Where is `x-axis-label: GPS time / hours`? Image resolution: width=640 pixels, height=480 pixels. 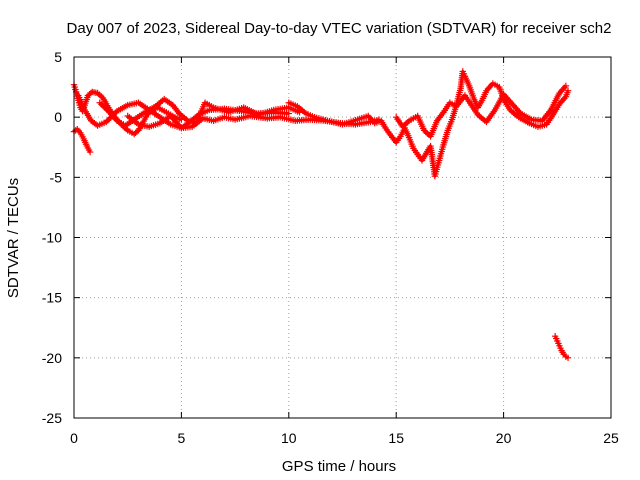 x-axis-label: GPS time / hours is located at coordinates (339, 466).